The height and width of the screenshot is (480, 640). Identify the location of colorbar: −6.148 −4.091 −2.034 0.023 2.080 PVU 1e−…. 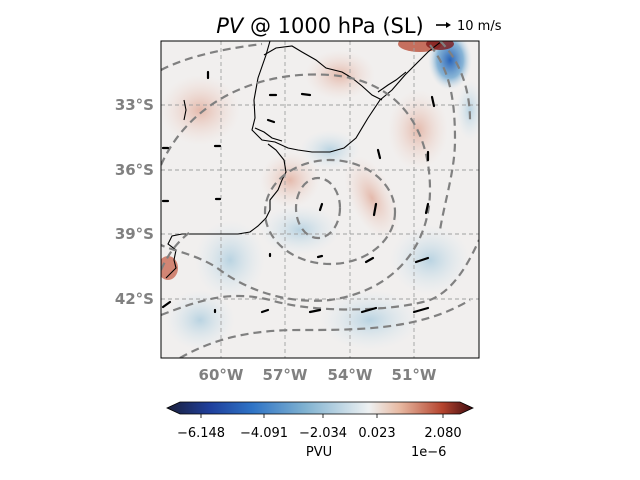
(320, 430).